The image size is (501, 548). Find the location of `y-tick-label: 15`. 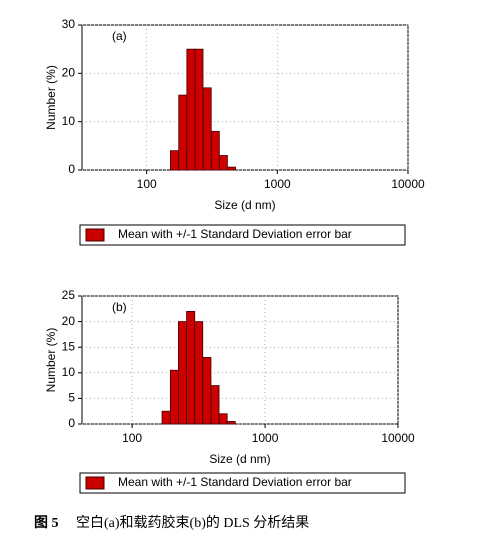

y-tick-label: 15 is located at coordinates (69, 346).